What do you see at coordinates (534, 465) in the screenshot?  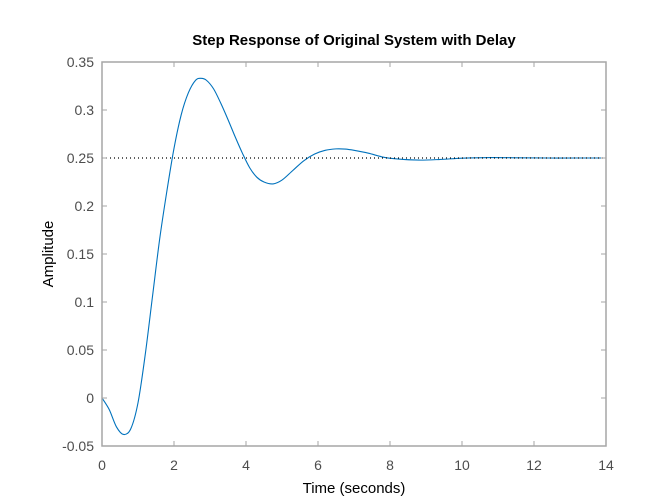 I see `x-tick-label: 12` at bounding box center [534, 465].